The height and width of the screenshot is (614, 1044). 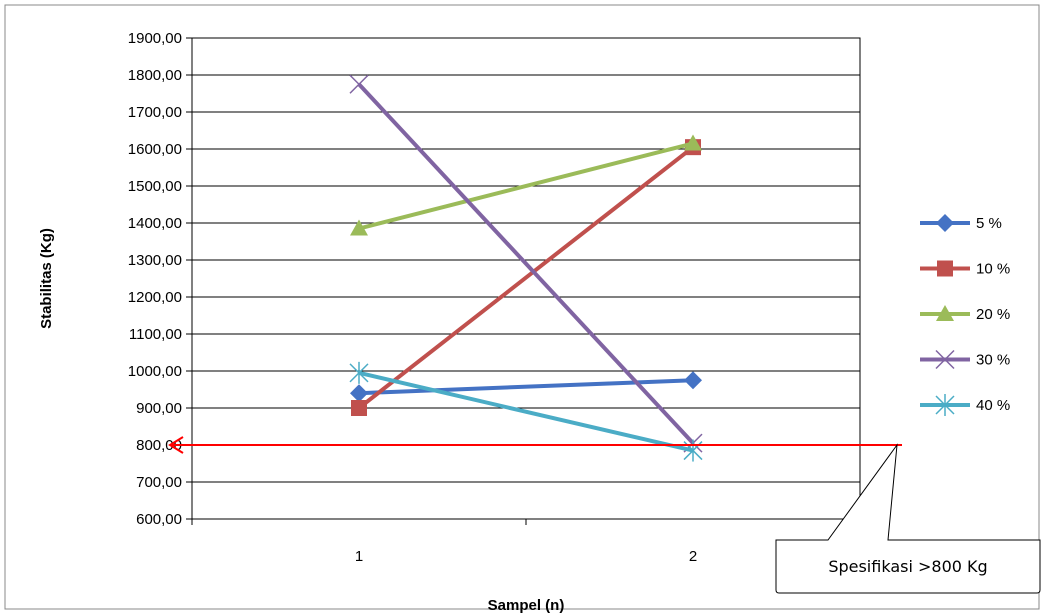 What do you see at coordinates (961, 223) in the screenshot?
I see `legend-item: 5 %` at bounding box center [961, 223].